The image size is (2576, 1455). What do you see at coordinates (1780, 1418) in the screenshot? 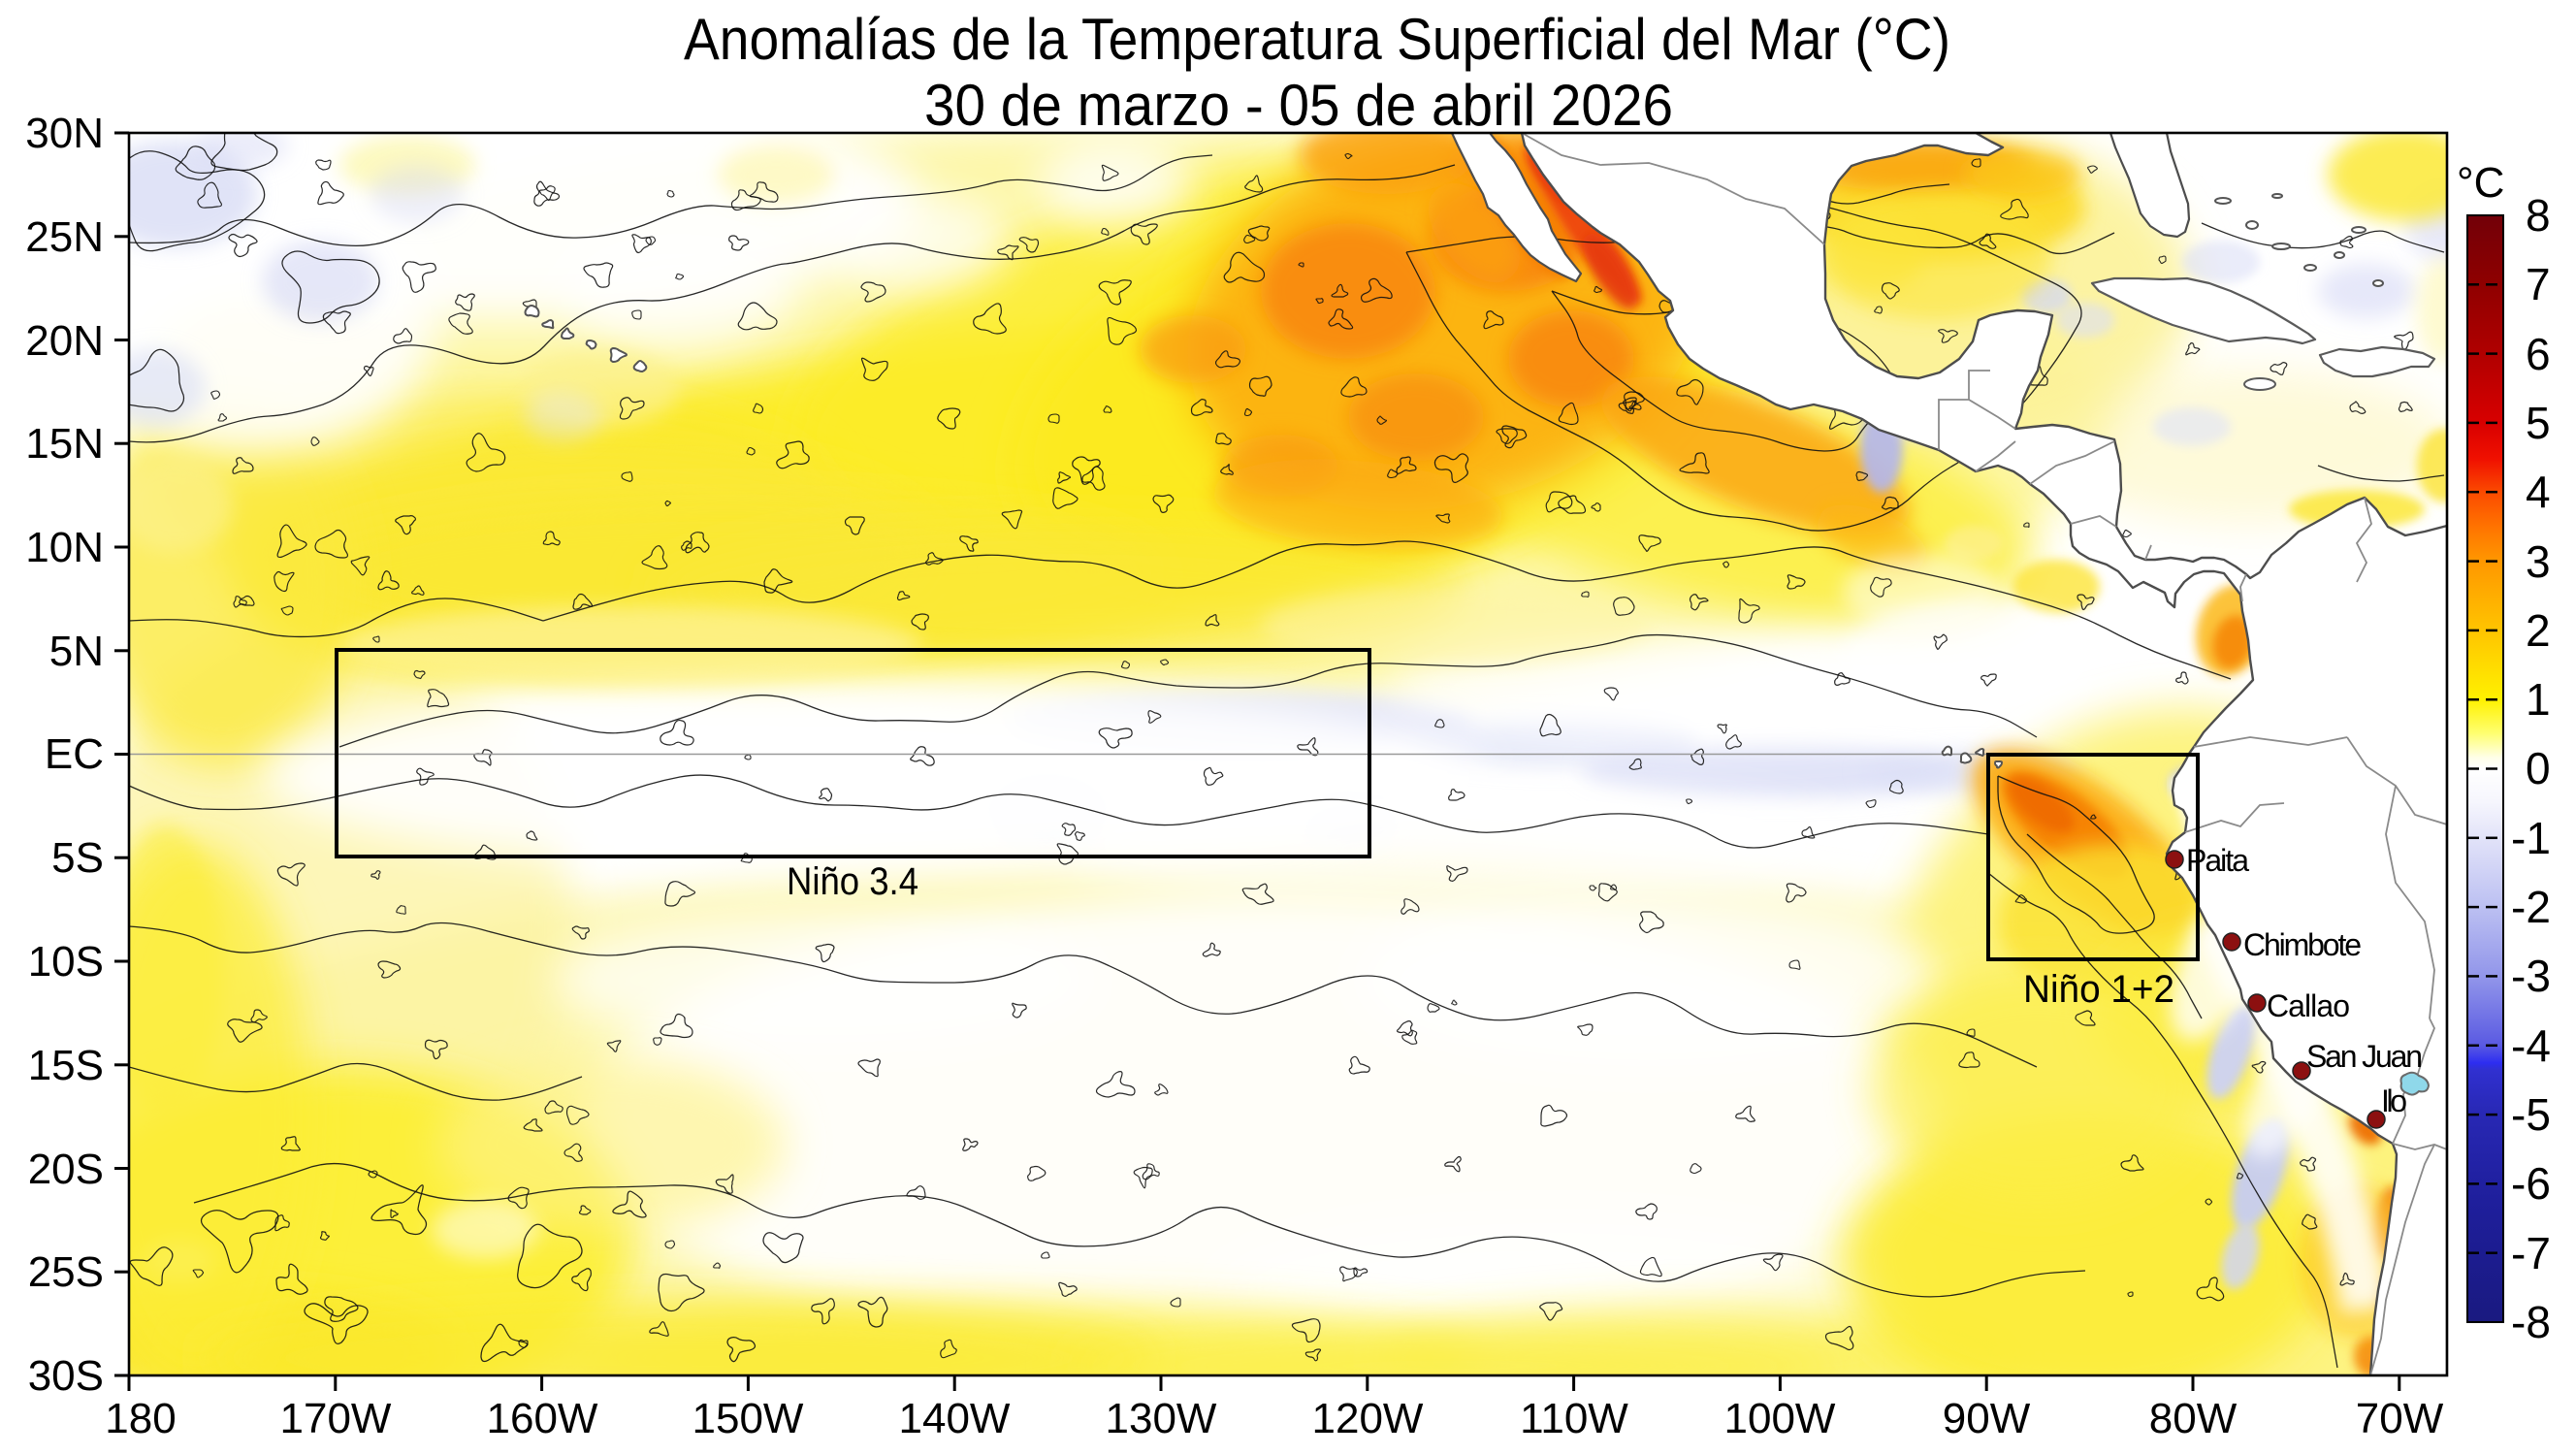
I see `svg-text: 100W` at bounding box center [1780, 1418].